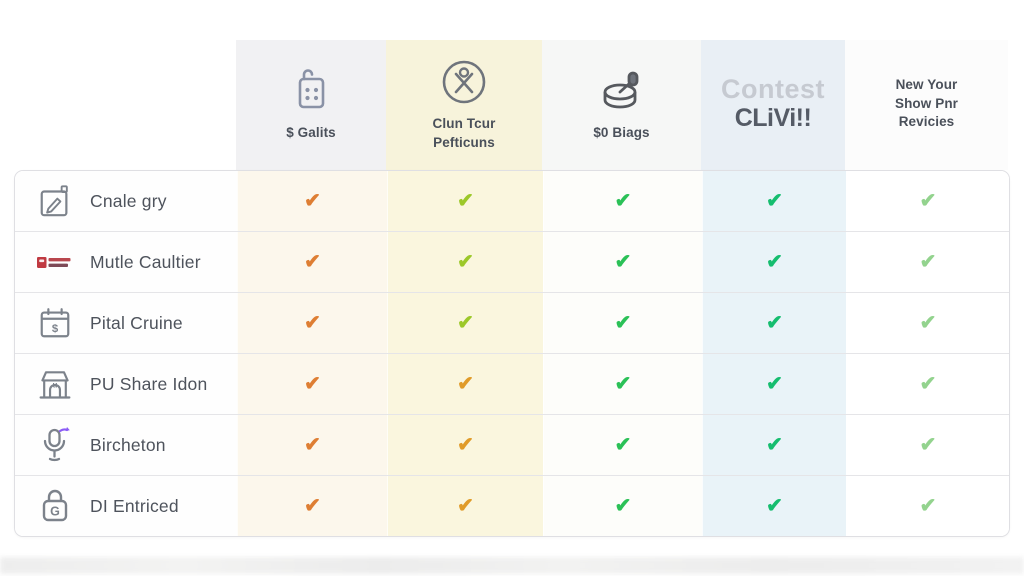 The width and height of the screenshot is (1024, 576). Describe the element at coordinates (926, 84) in the screenshot. I see `column-header-label-line: New Your` at that location.